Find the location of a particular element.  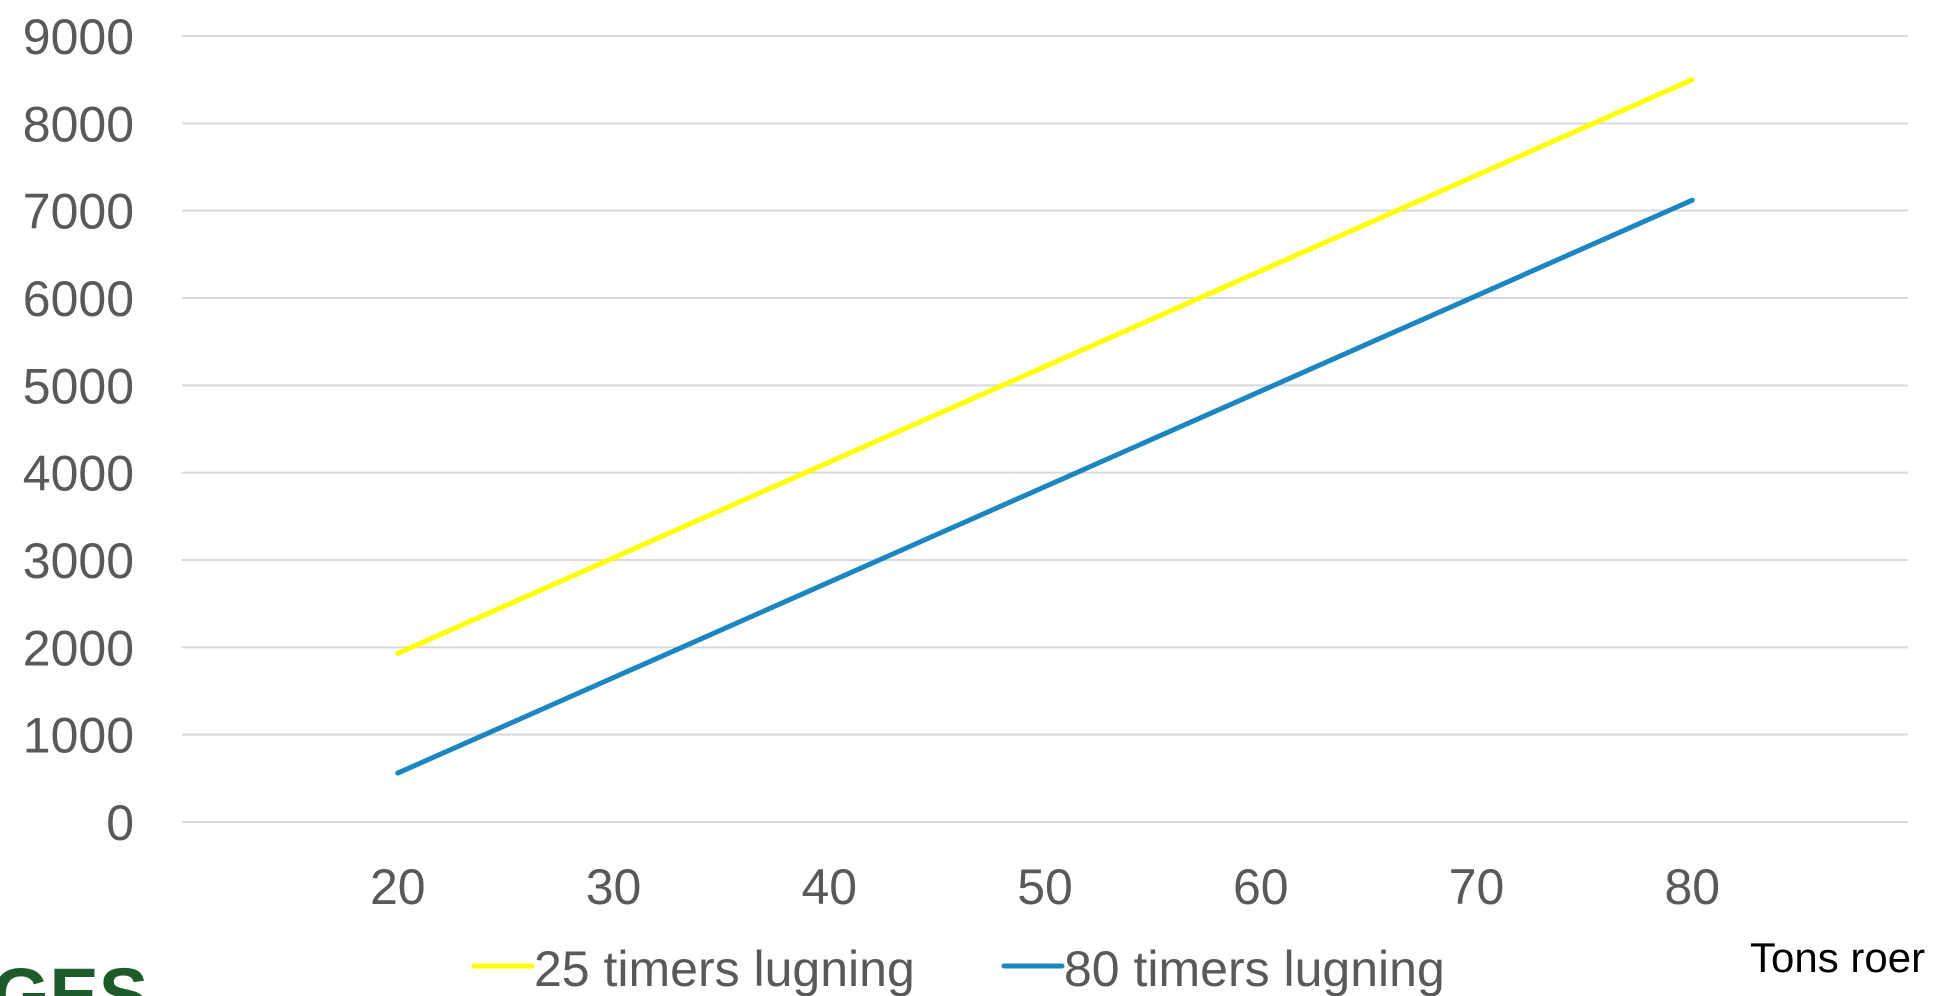

y-axis-tick-labels: 0 1000 2000 3000 4000 5000 6000 7000 8000 9000 is located at coordinates (78, 430).